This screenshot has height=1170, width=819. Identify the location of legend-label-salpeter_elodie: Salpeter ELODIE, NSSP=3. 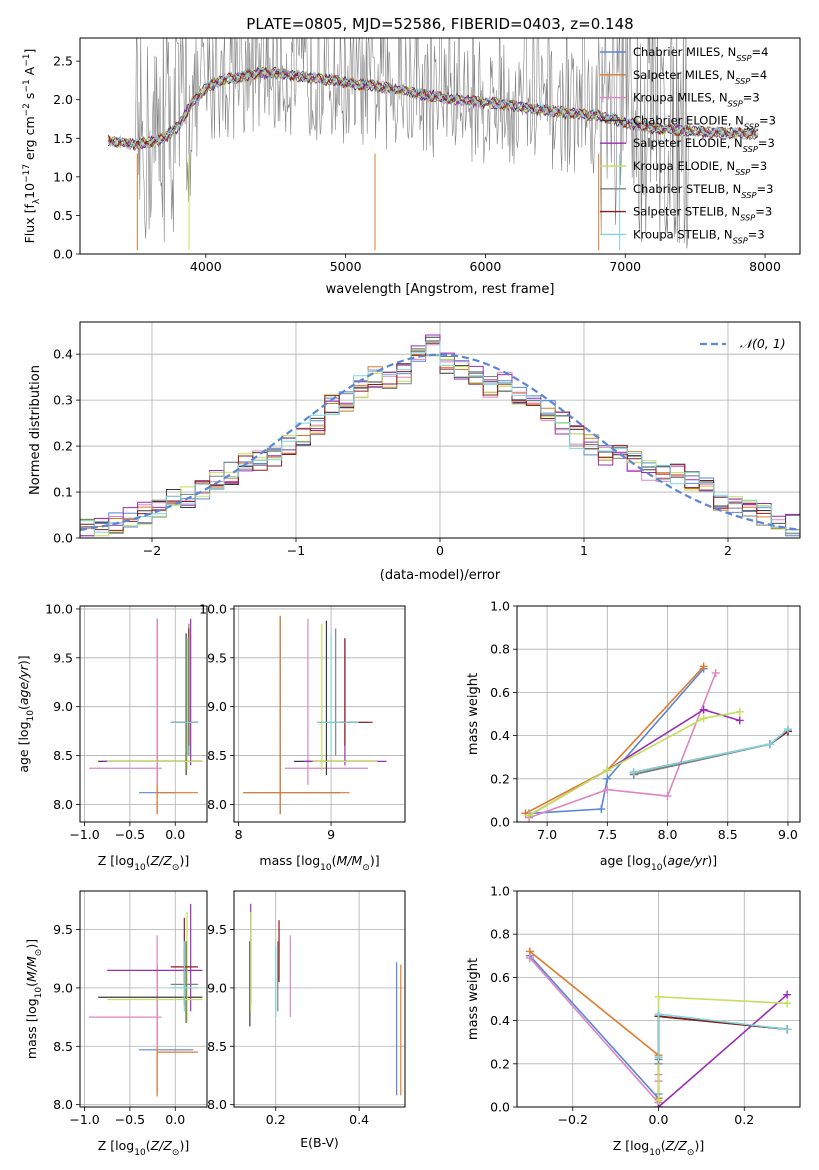
(704, 145).